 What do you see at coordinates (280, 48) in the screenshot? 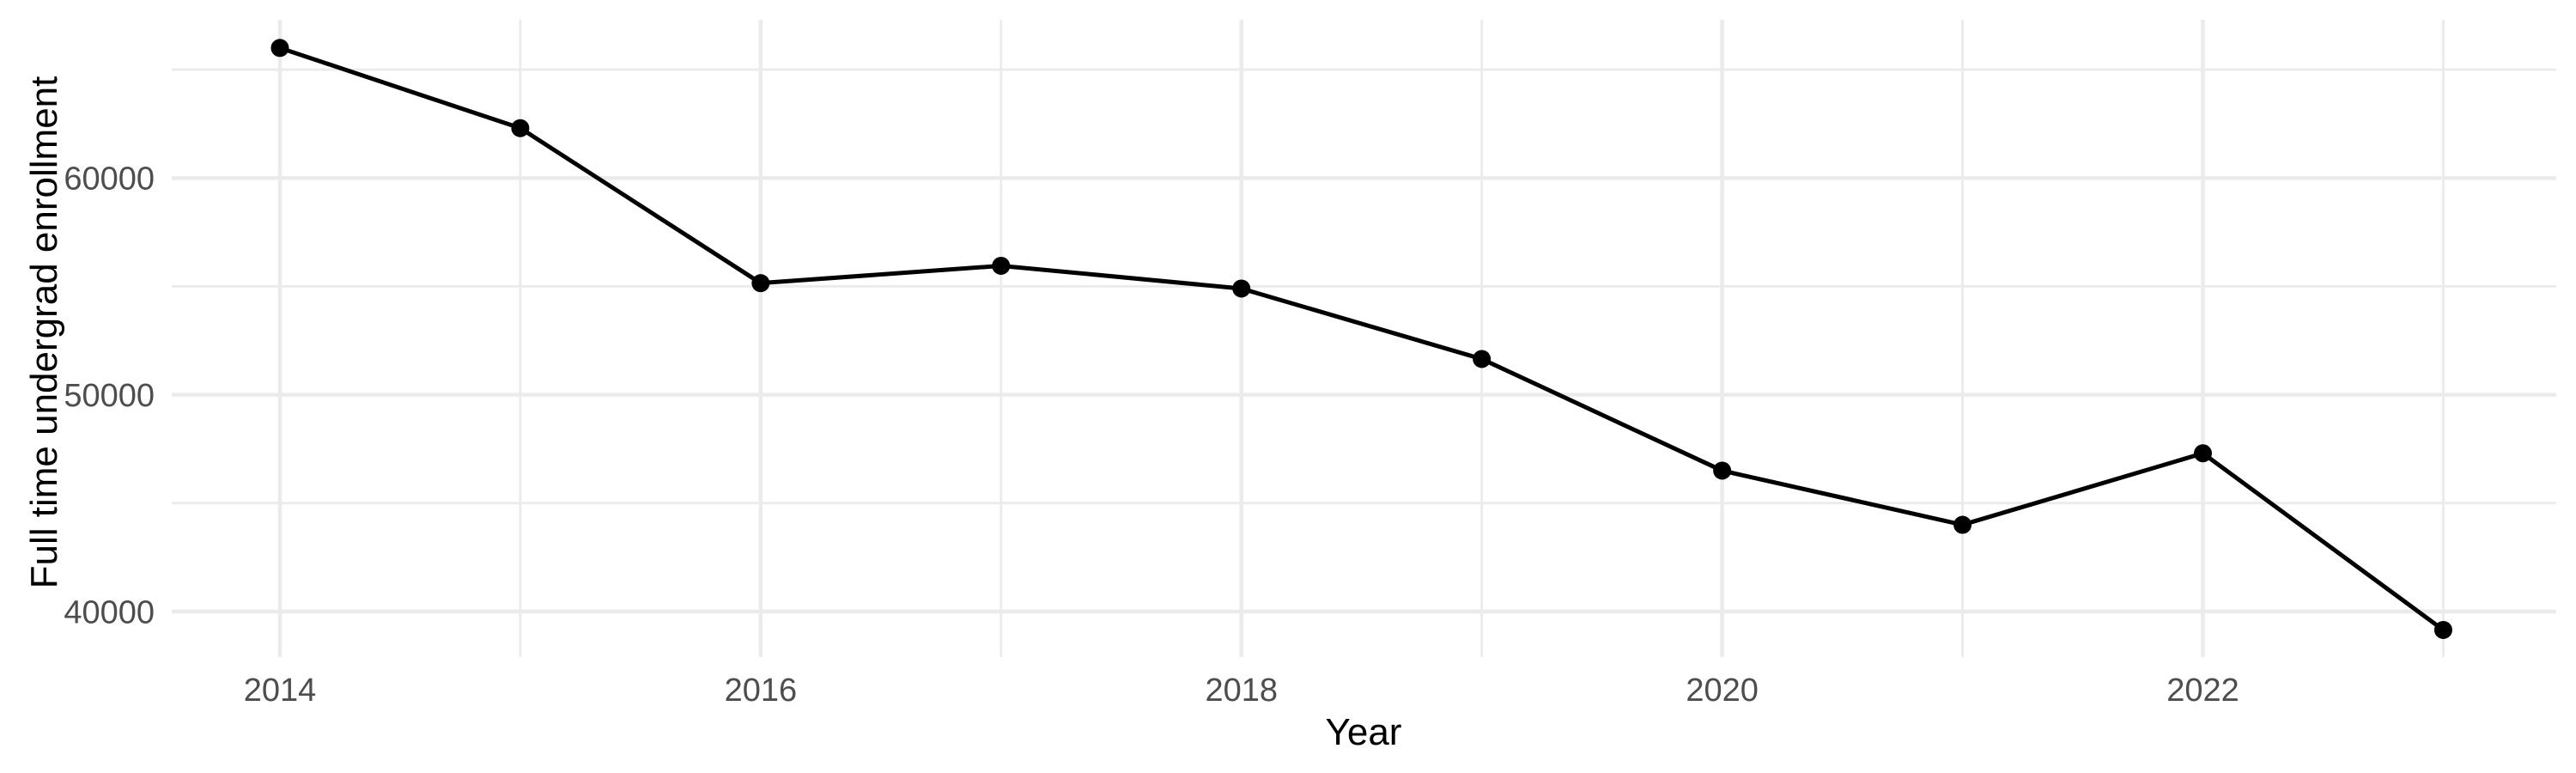
I see `data-point-2014` at bounding box center [280, 48].